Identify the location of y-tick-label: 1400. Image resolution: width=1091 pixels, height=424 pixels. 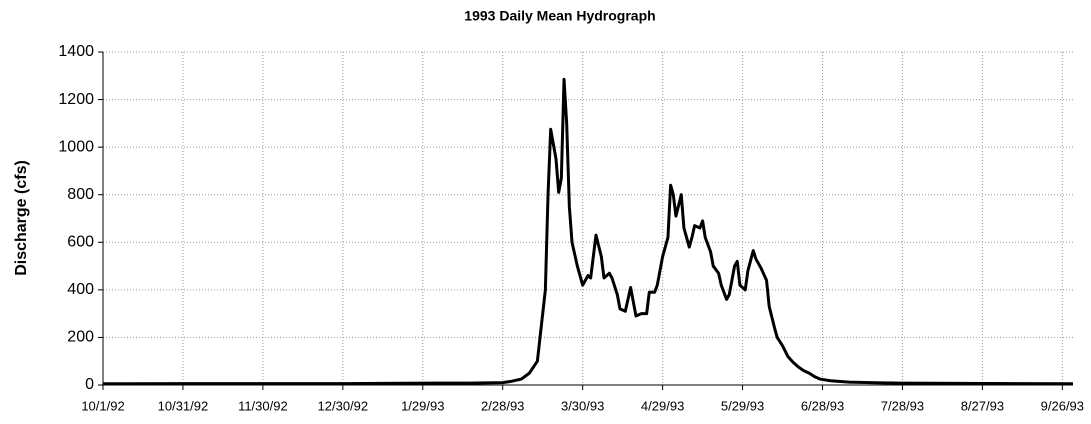
(76, 51).